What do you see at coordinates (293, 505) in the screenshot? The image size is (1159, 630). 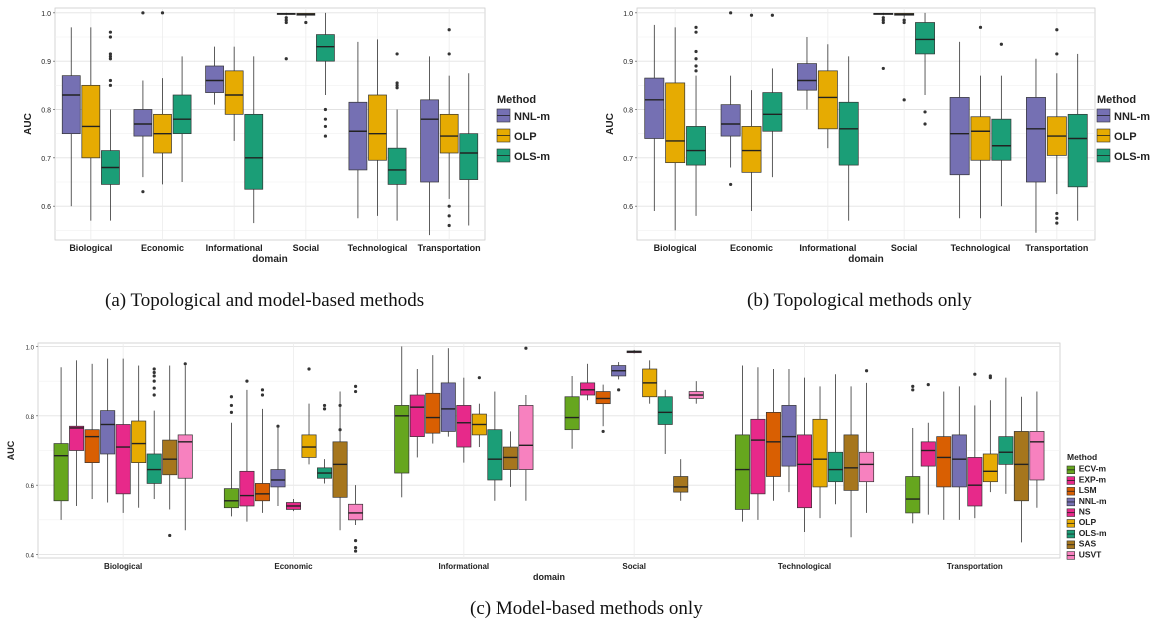 I see `box-NS-Economic` at bounding box center [293, 505].